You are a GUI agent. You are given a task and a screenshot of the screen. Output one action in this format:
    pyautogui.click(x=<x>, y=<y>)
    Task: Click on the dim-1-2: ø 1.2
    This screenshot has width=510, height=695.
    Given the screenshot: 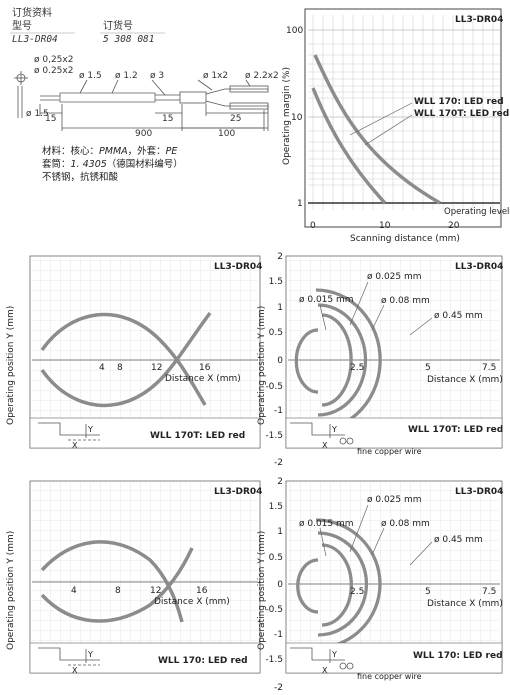 What is the action you would take?
    pyautogui.click(x=126, y=76)
    